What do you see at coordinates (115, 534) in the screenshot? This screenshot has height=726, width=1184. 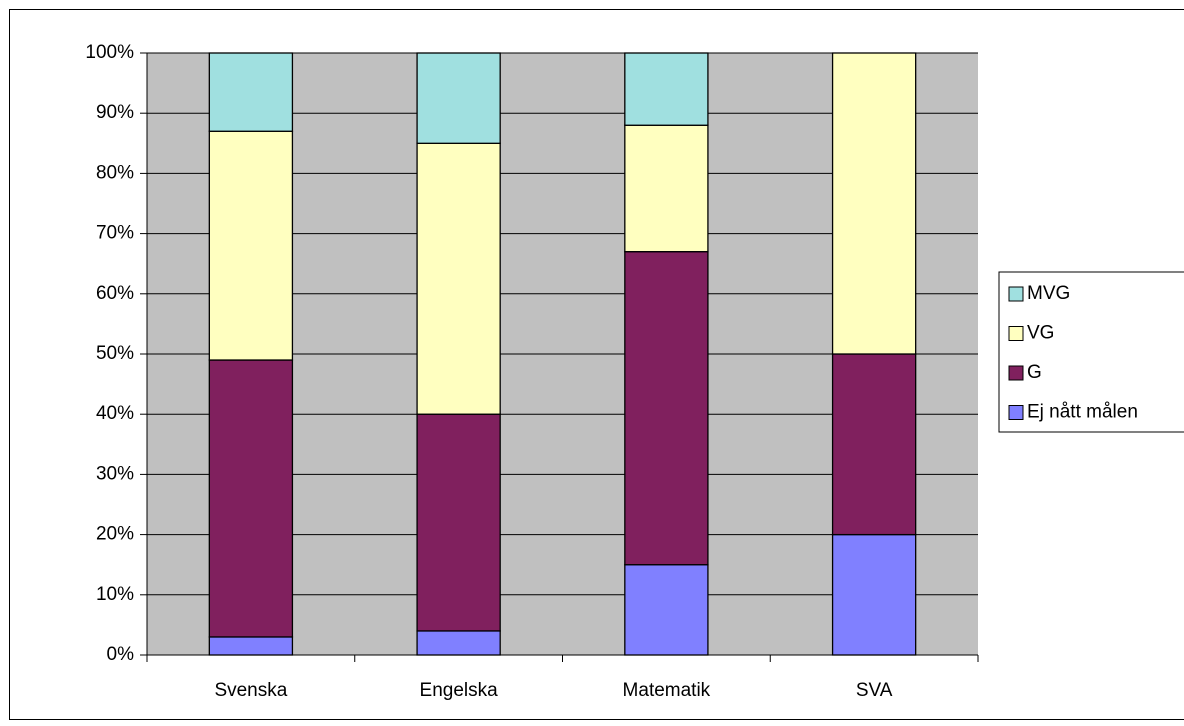 I see `y-tick-label: 20%` at bounding box center [115, 534].